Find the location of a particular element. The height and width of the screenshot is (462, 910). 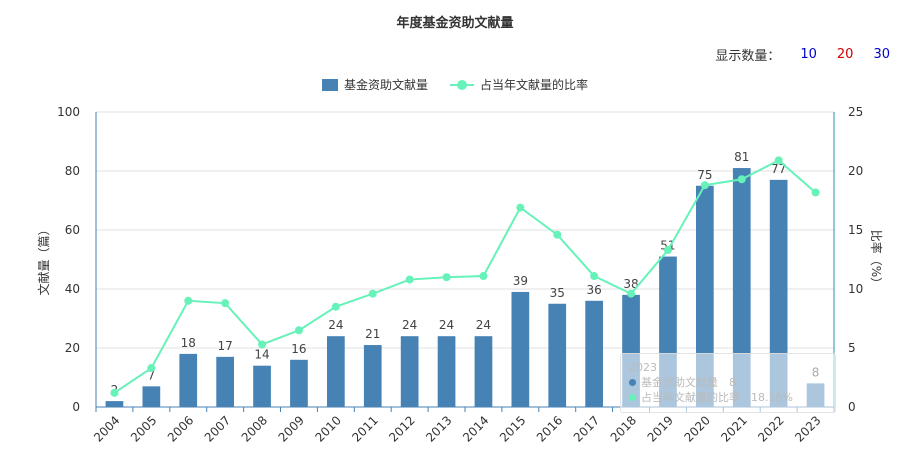

display-count-option-30: 30 is located at coordinates (881, 54).